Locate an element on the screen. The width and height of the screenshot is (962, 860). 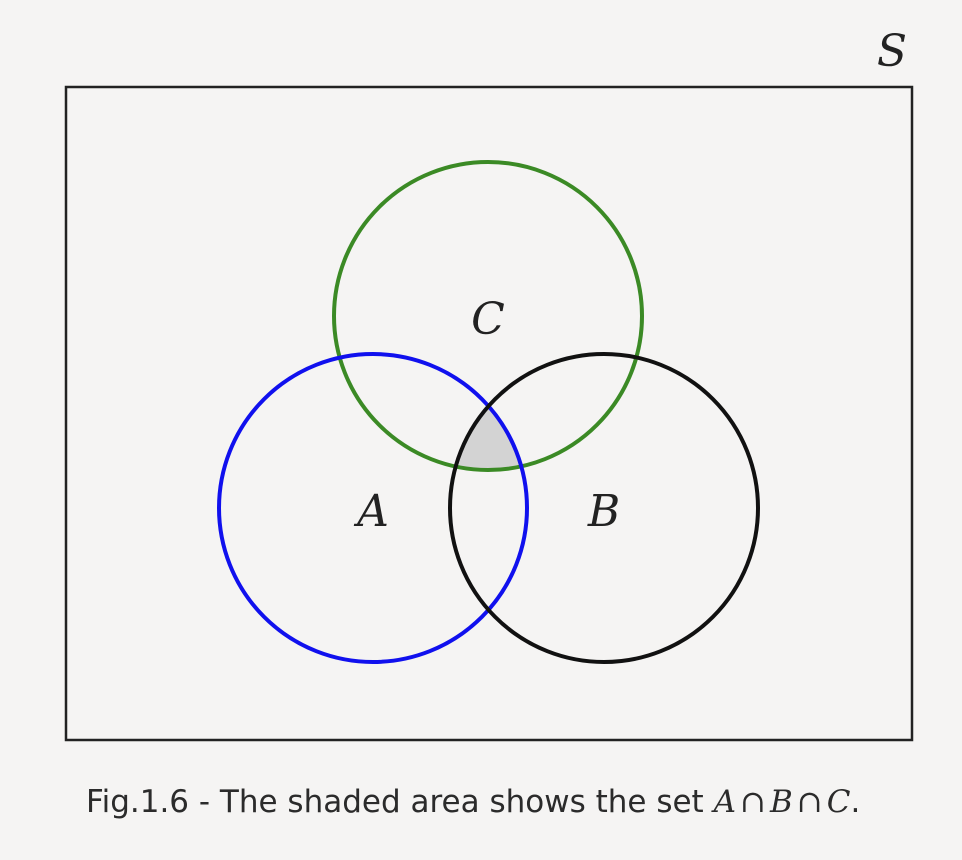
caption-set-b: B is located at coordinates (781, 802).